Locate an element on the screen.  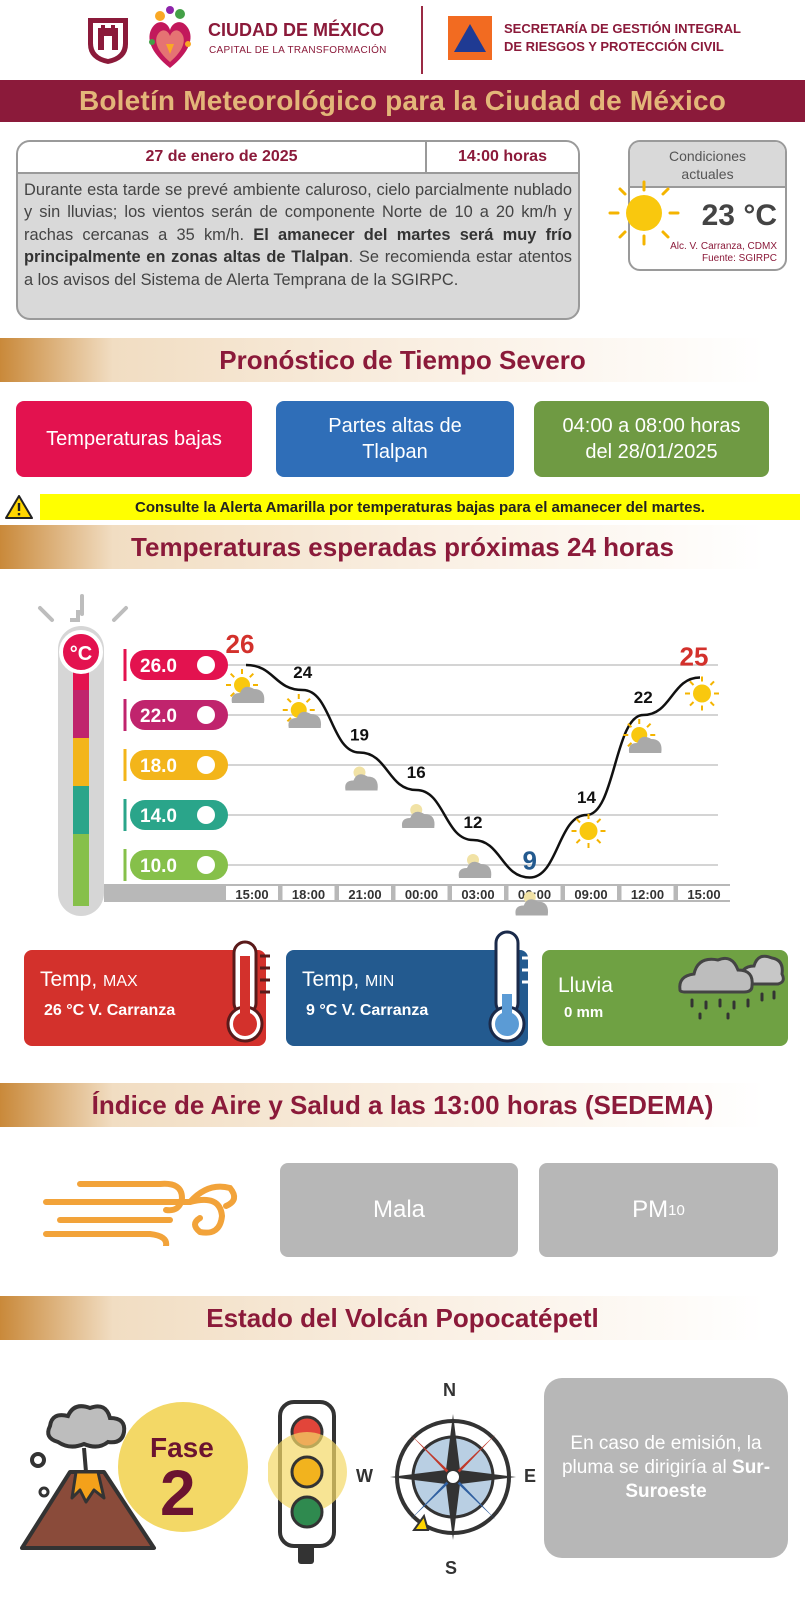
air-quality-value: Mala is located at coordinates (399, 1209).